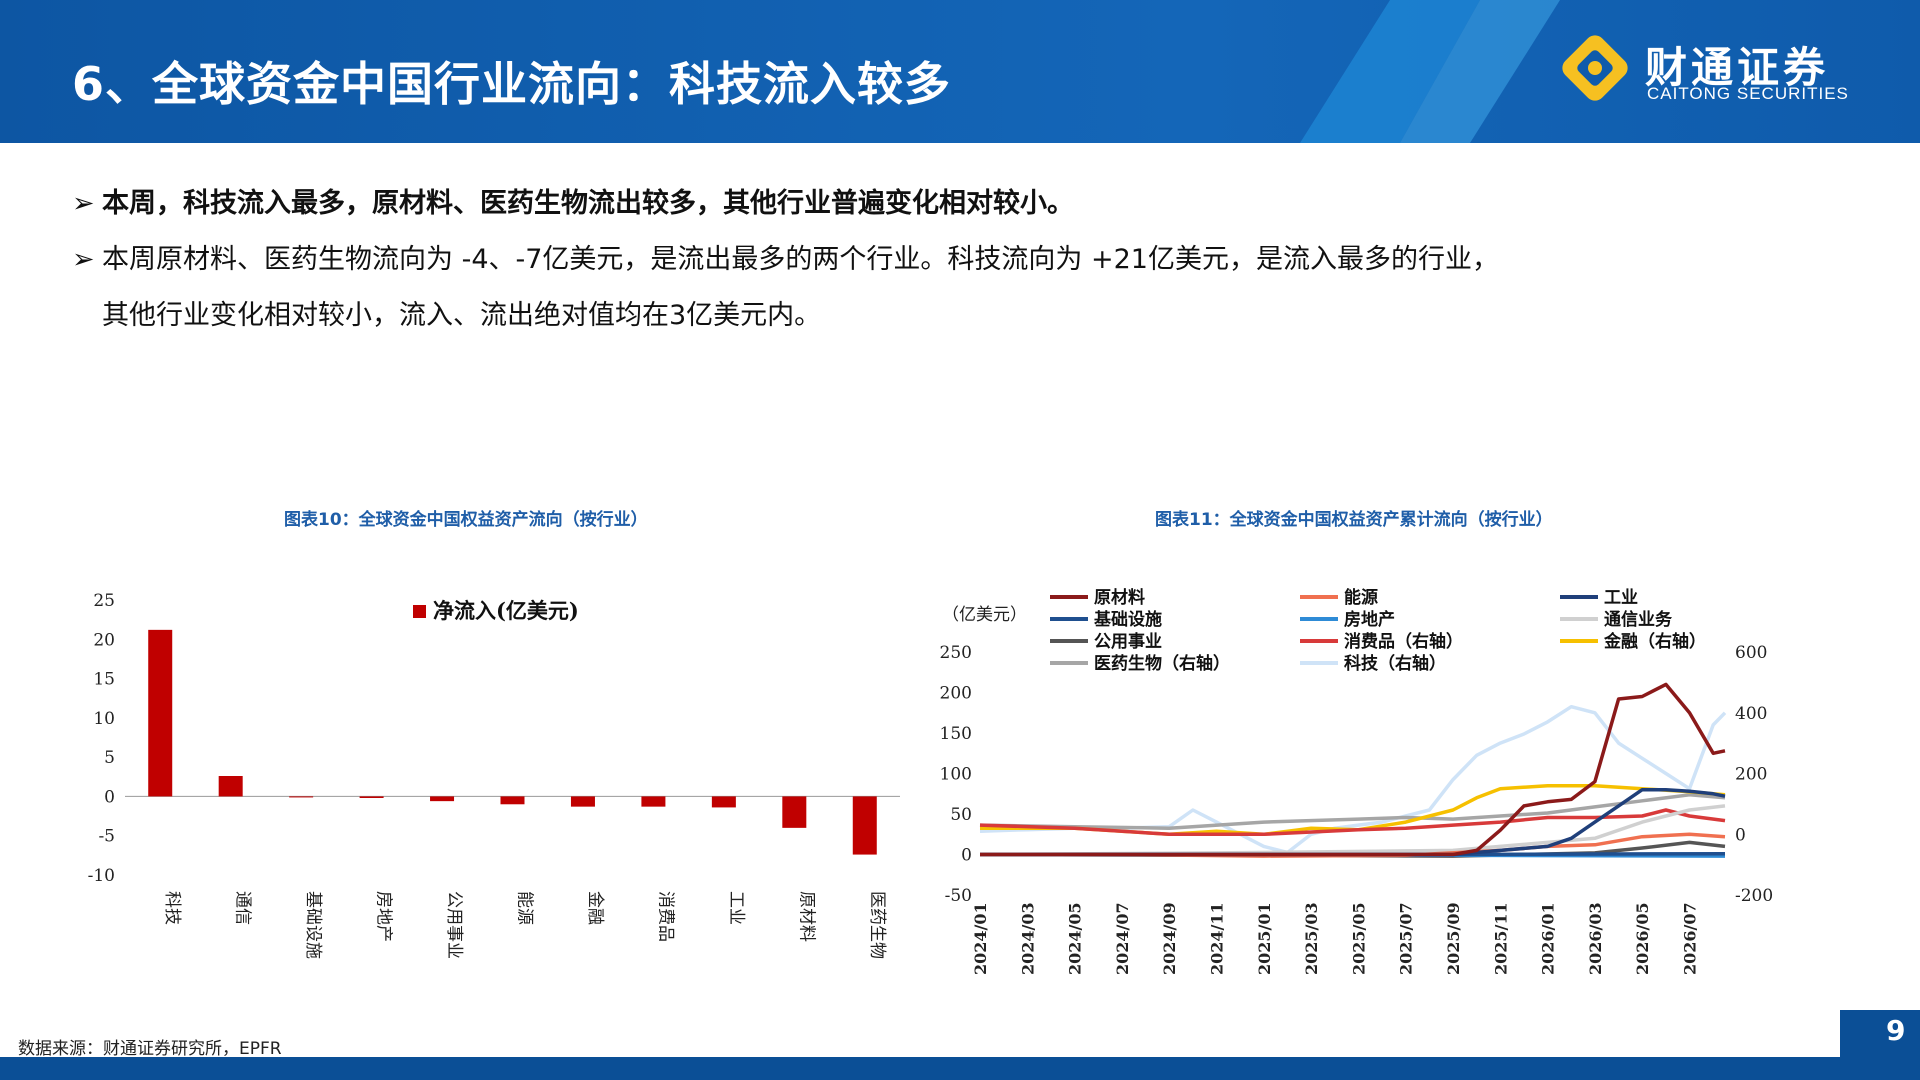 Image resolution: width=1920 pixels, height=1080 pixels. I want to click on x-tick-group: 2026/01, so click(1548, 938).